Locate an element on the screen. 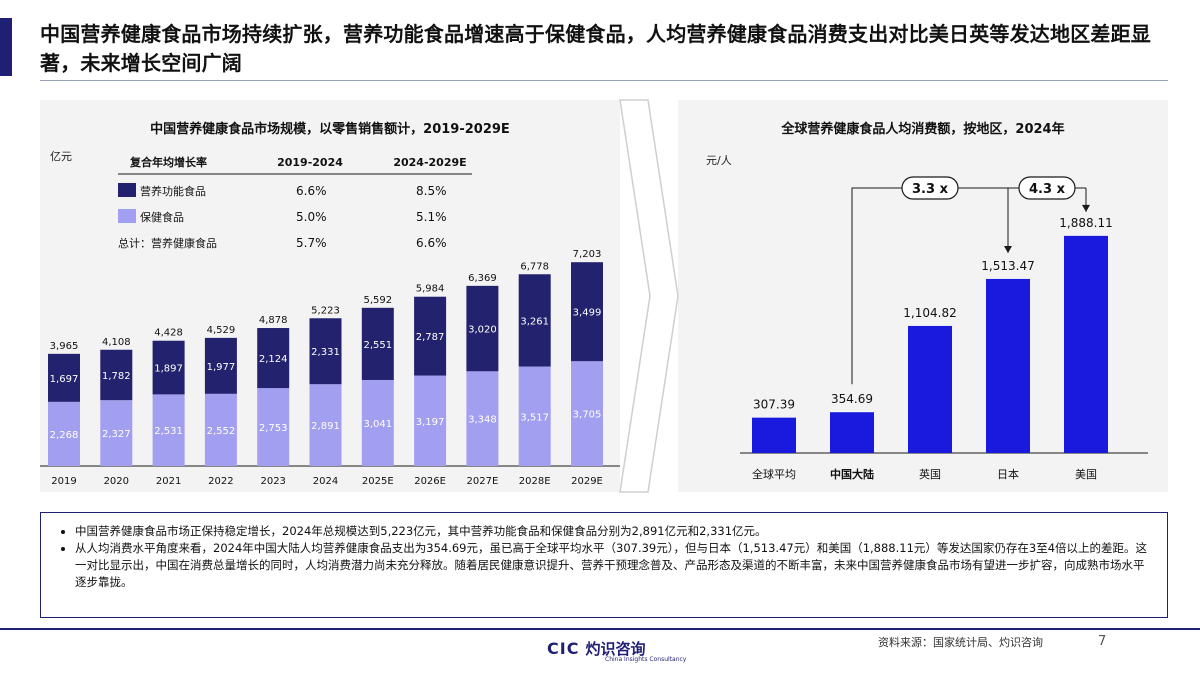 The height and width of the screenshot is (675, 1200). cagr-value-1-0: 5.0% is located at coordinates (311, 217).